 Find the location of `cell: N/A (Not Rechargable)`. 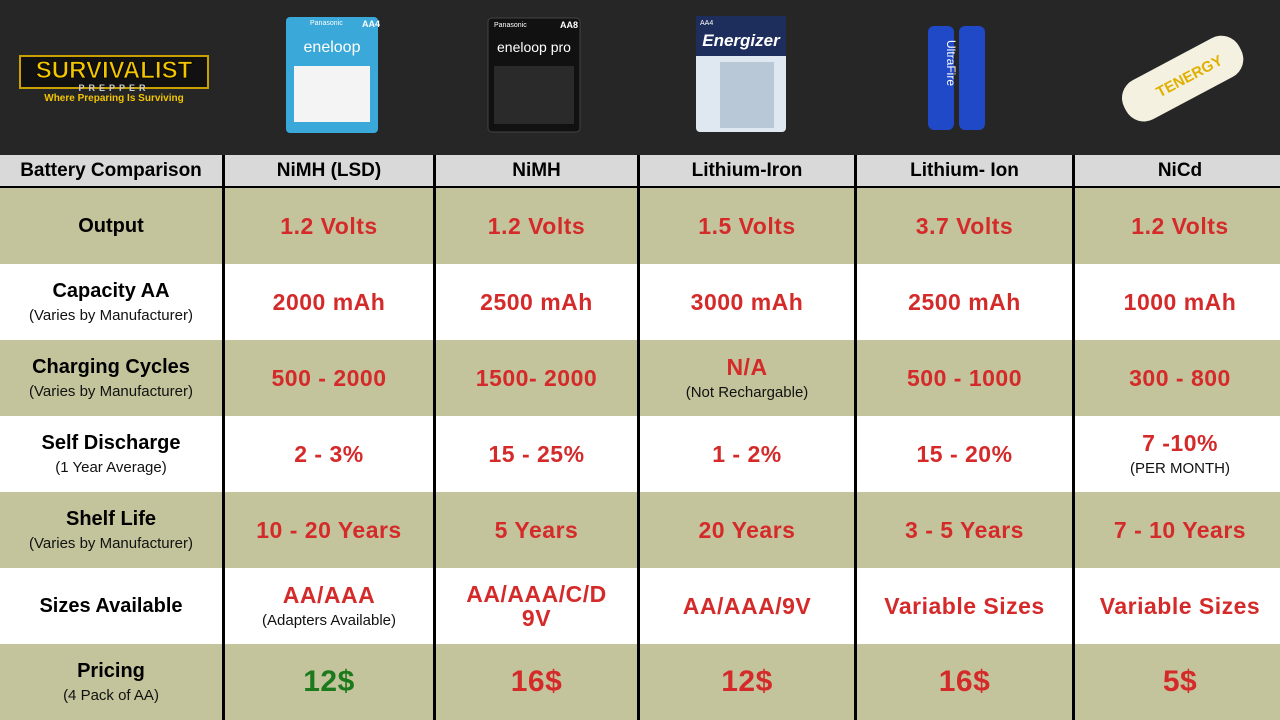

cell: N/A (Not Rechargable) is located at coordinates (747, 378).